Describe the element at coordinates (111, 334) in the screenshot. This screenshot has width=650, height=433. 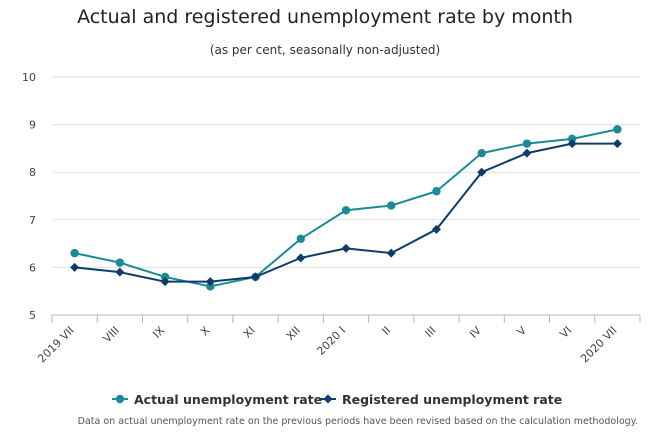
I see `x-tick-label: VIII` at that location.